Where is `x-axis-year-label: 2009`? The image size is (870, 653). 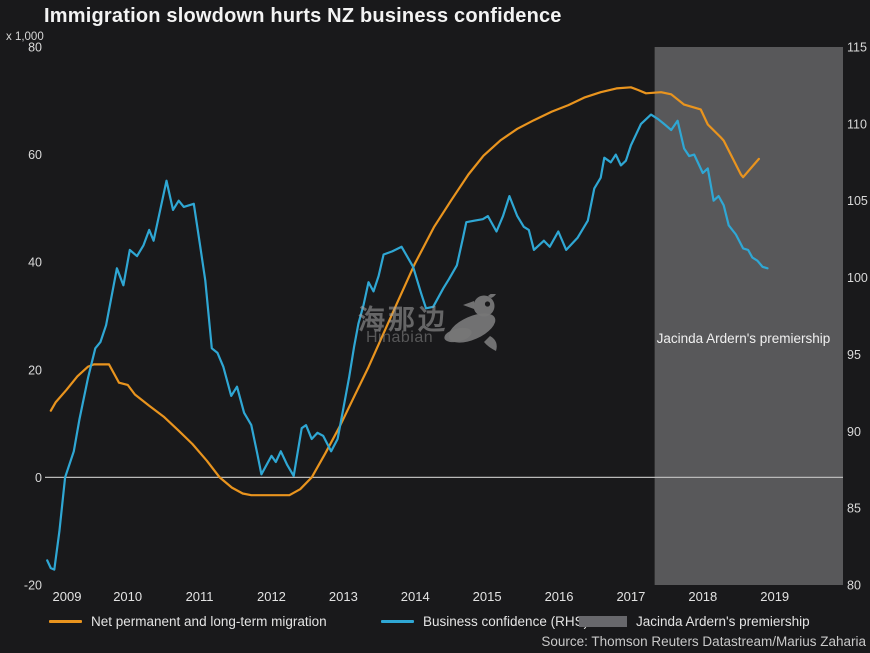
x-axis-year-label: 2009 is located at coordinates (67, 596).